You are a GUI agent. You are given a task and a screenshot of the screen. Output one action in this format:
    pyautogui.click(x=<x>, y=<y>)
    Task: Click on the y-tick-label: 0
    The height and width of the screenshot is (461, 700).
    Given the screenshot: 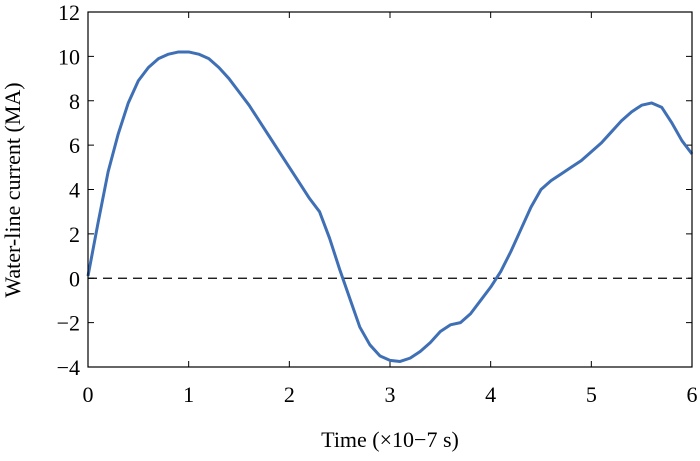 What is the action you would take?
    pyautogui.click(x=74, y=278)
    